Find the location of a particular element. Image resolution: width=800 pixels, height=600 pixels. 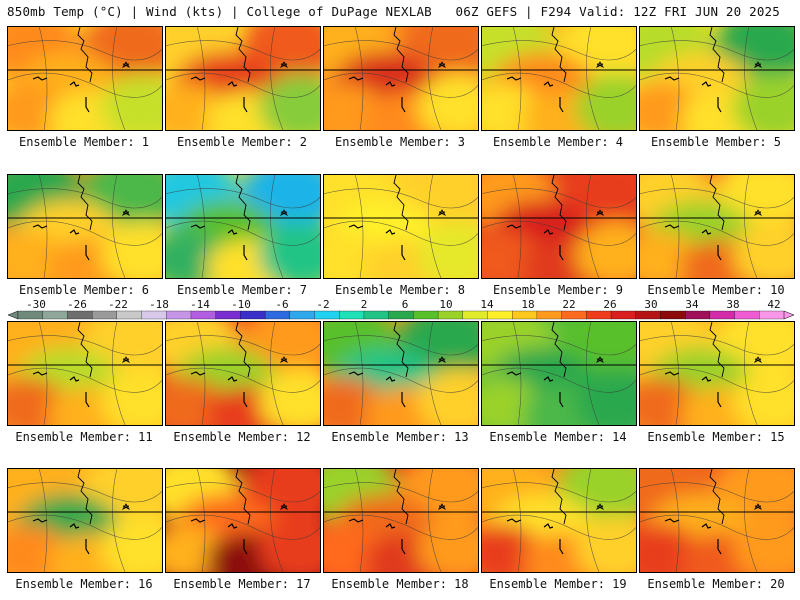

ensemble-member-label: Ensemble Member: 17 is located at coordinates (242, 584).